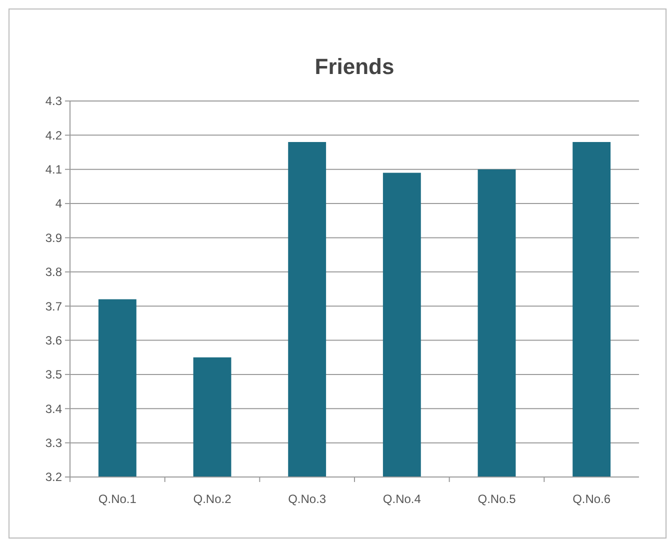 The image size is (667, 539). I want to click on x-tick-label: Q.No.6, so click(591, 499).